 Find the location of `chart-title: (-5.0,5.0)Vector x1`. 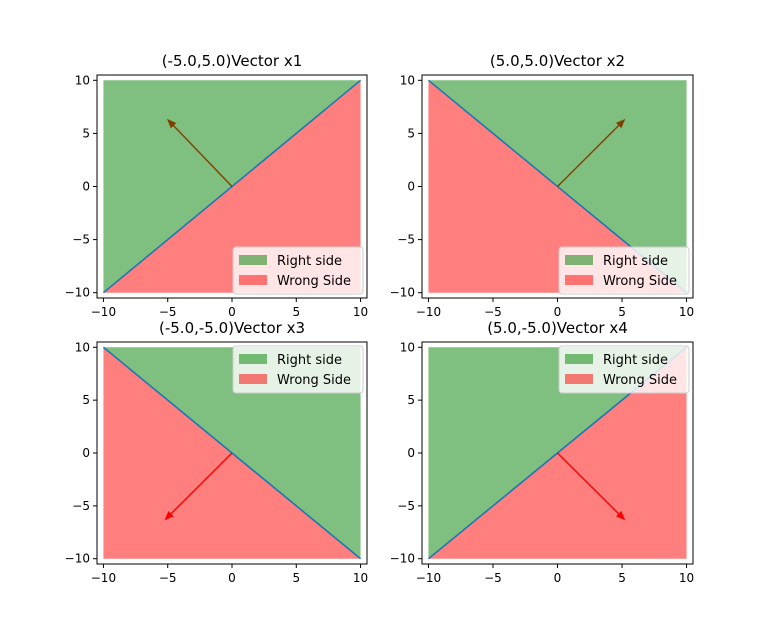

chart-title: (-5.0,5.0)Vector x1 is located at coordinates (232, 61).